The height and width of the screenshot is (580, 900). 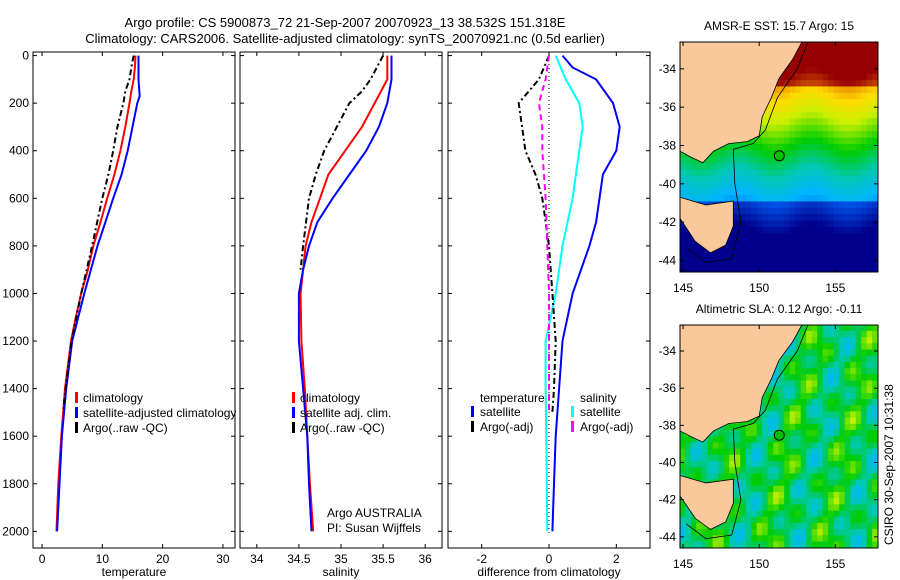 I want to click on legend-swatch, so click(x=293, y=412).